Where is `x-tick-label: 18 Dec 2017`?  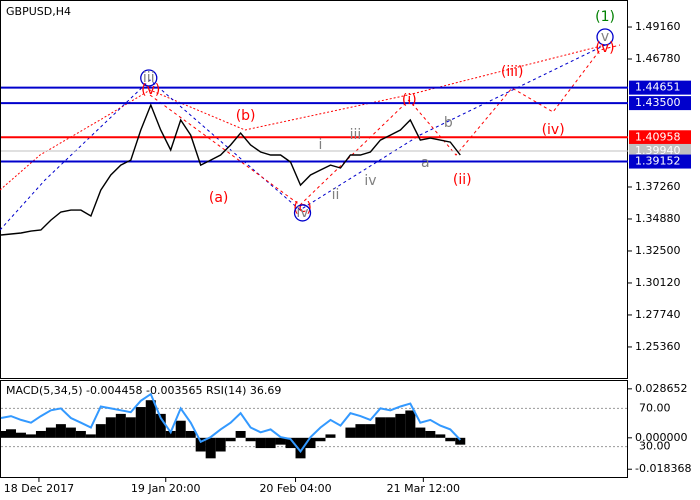
x-tick-label: 18 Dec 2017 is located at coordinates (39, 488).